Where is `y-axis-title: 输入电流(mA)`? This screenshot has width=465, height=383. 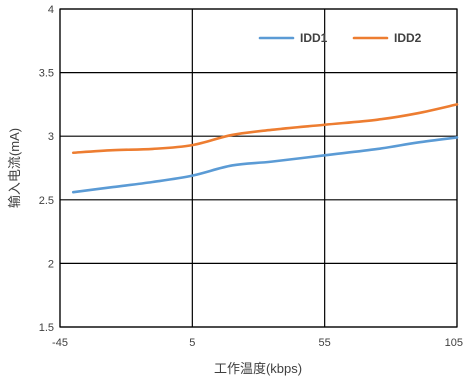
y-axis-title: 输入电流(mA) is located at coordinates (14, 168).